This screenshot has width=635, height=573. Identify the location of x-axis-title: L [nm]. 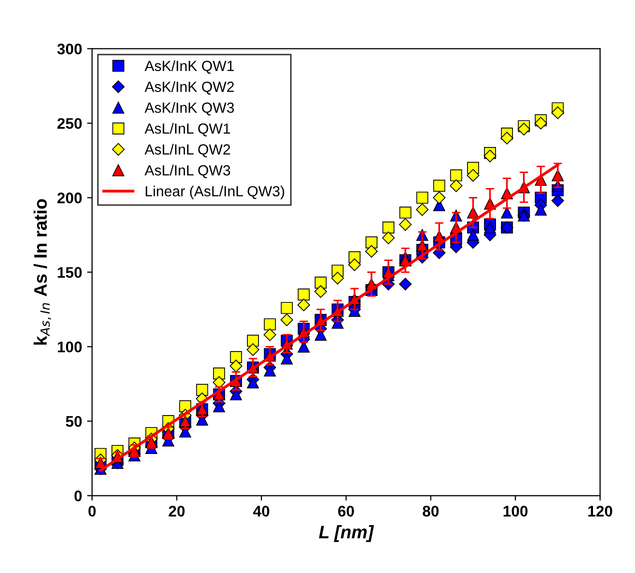
(346, 533).